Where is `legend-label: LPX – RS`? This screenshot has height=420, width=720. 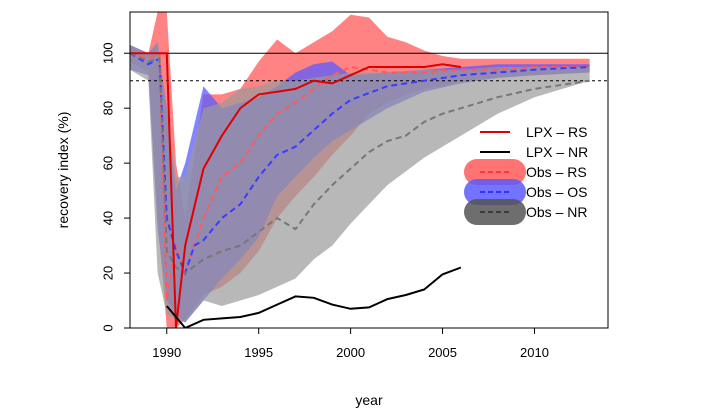 legend-label: LPX – RS is located at coordinates (556, 132).